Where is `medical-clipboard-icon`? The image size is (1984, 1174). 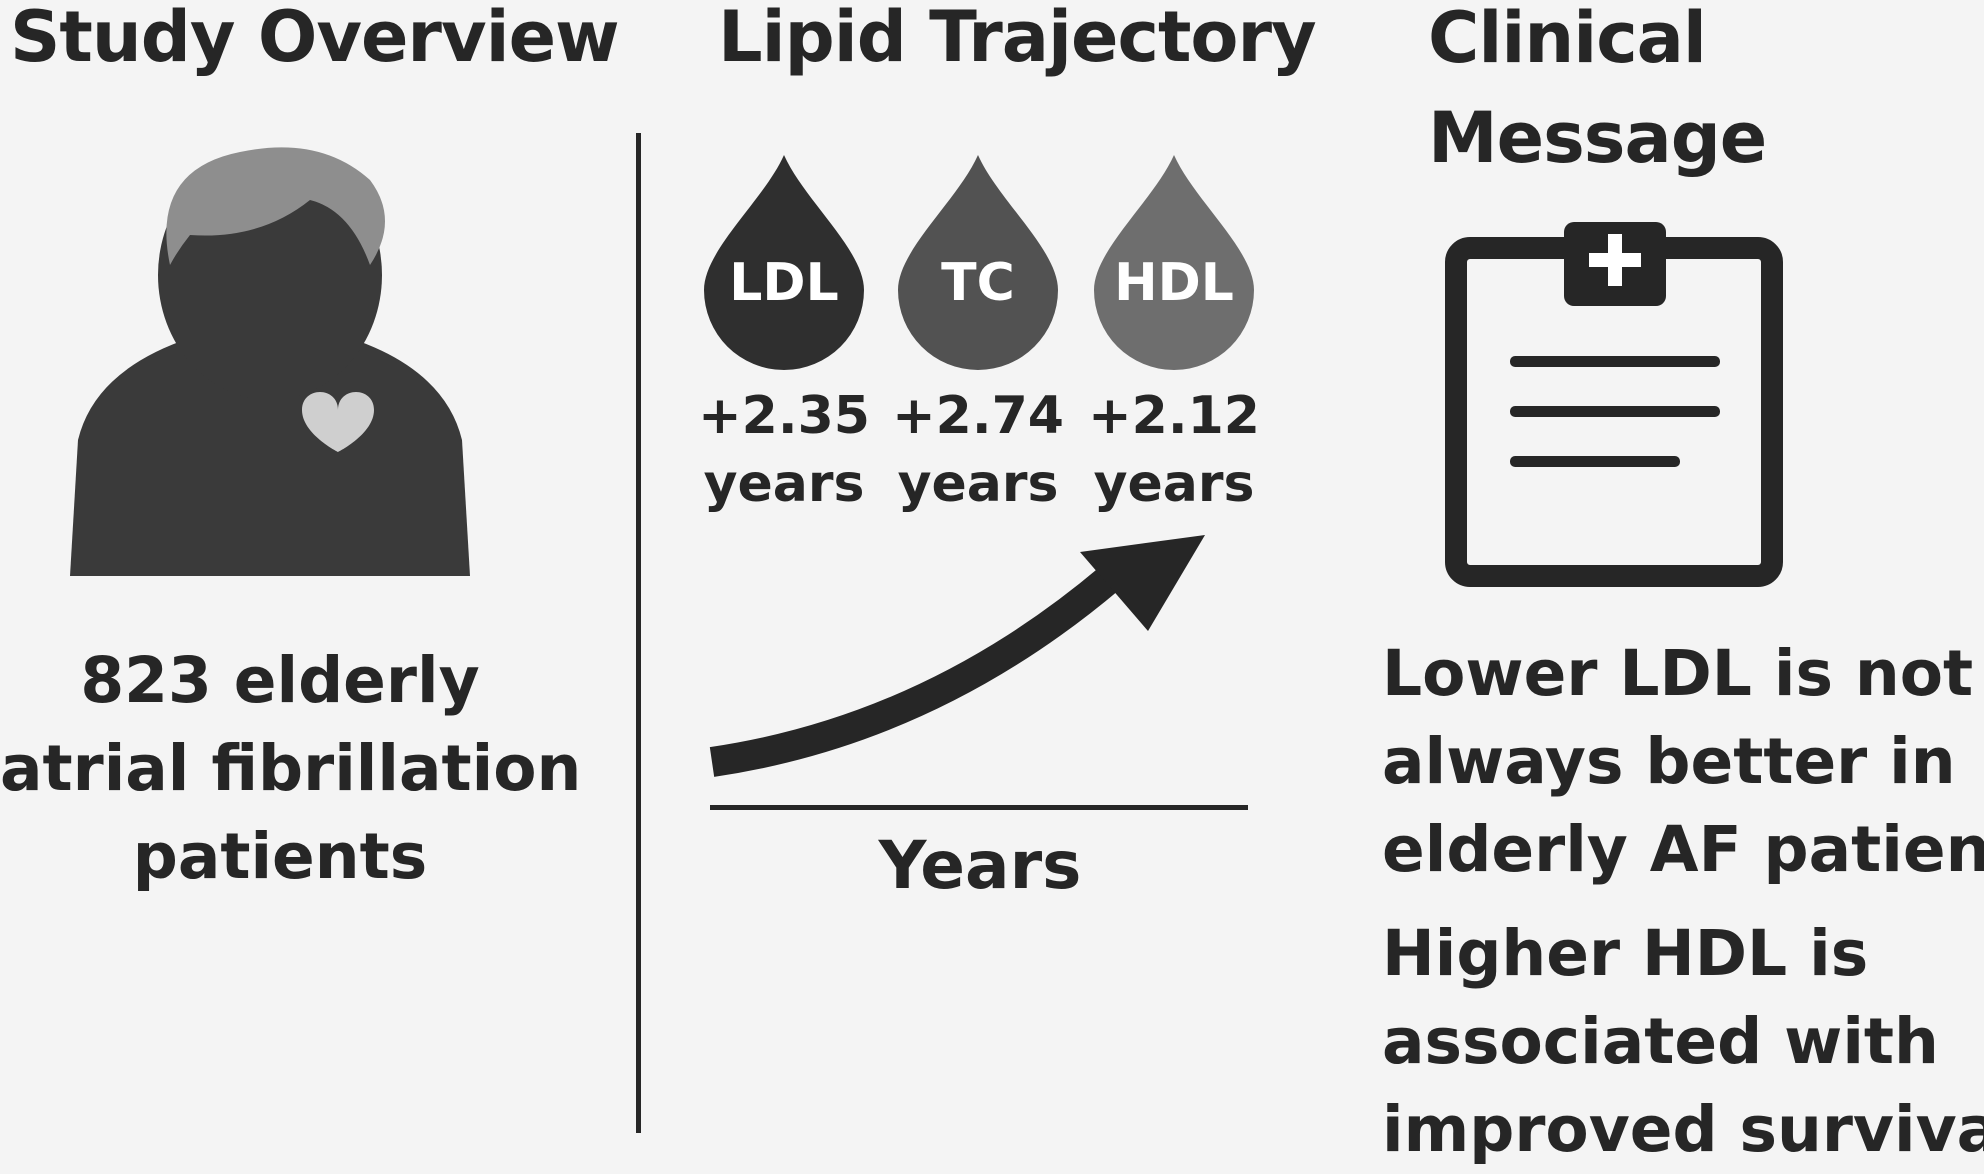 medical-clipboard-icon is located at coordinates (1614, 404).